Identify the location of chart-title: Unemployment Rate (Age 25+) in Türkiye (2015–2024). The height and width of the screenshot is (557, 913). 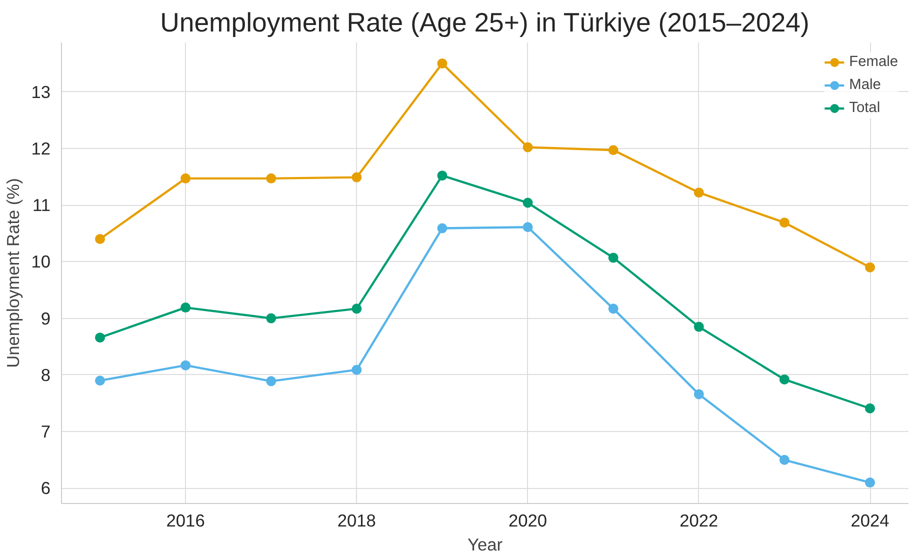
(485, 23).